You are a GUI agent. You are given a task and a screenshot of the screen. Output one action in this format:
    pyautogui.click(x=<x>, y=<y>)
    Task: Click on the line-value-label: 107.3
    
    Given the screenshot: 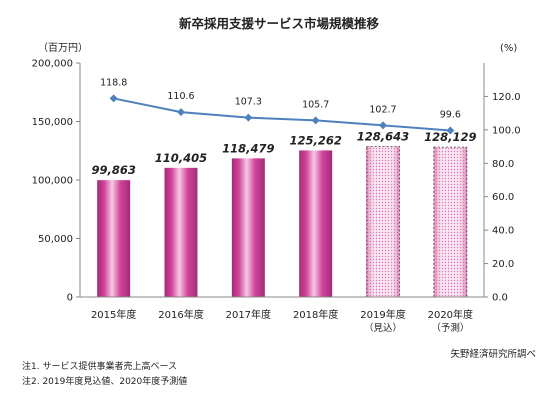 What is the action you would take?
    pyautogui.click(x=248, y=102)
    